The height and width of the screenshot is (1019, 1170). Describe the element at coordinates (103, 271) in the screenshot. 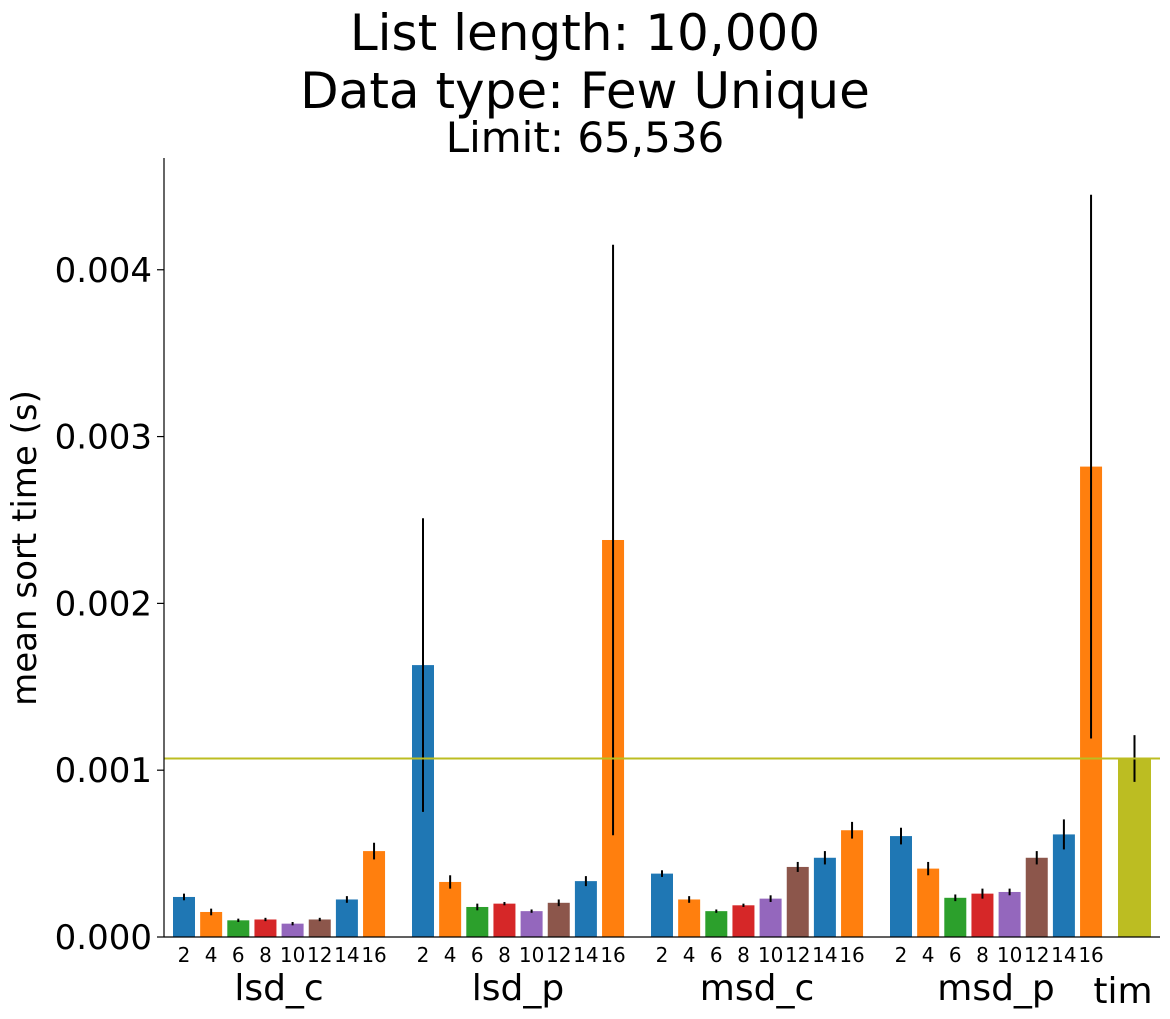

I see `y-tick-label: 0.004` at that location.